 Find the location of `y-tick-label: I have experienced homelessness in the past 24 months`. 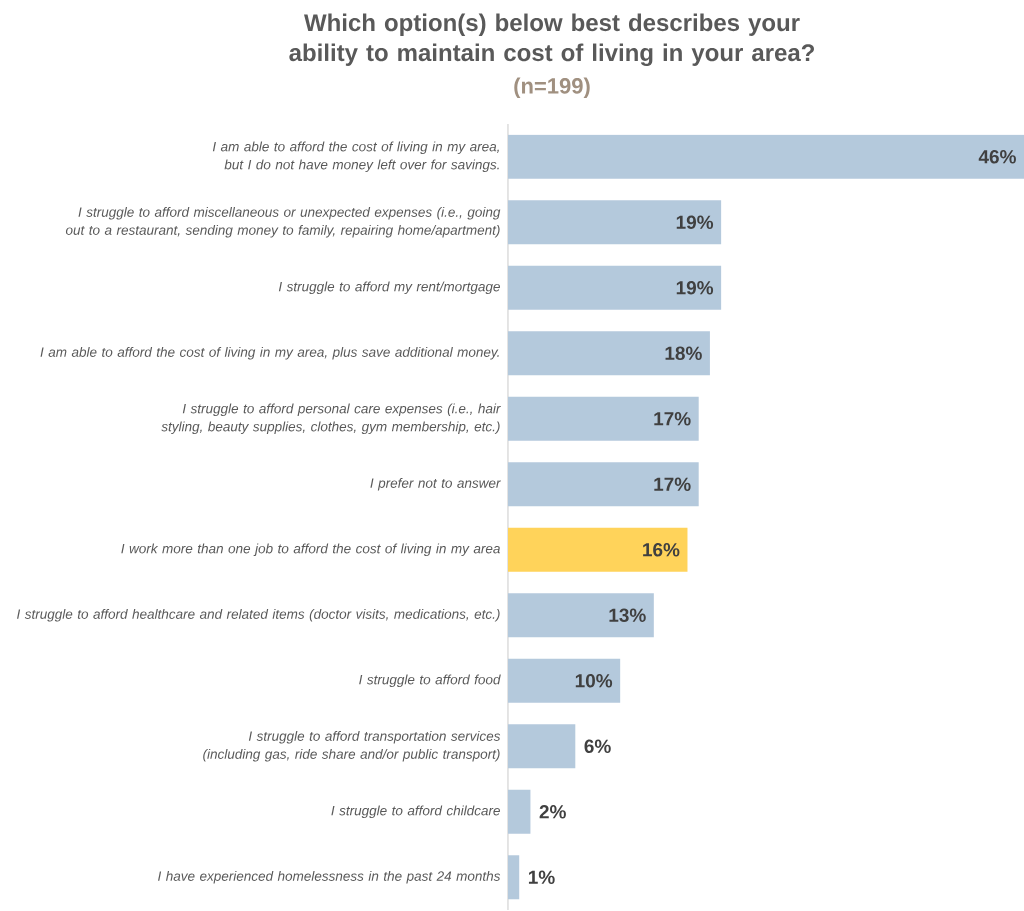

y-tick-label: I have experienced homelessness in the past 24 months is located at coordinates (329, 877).